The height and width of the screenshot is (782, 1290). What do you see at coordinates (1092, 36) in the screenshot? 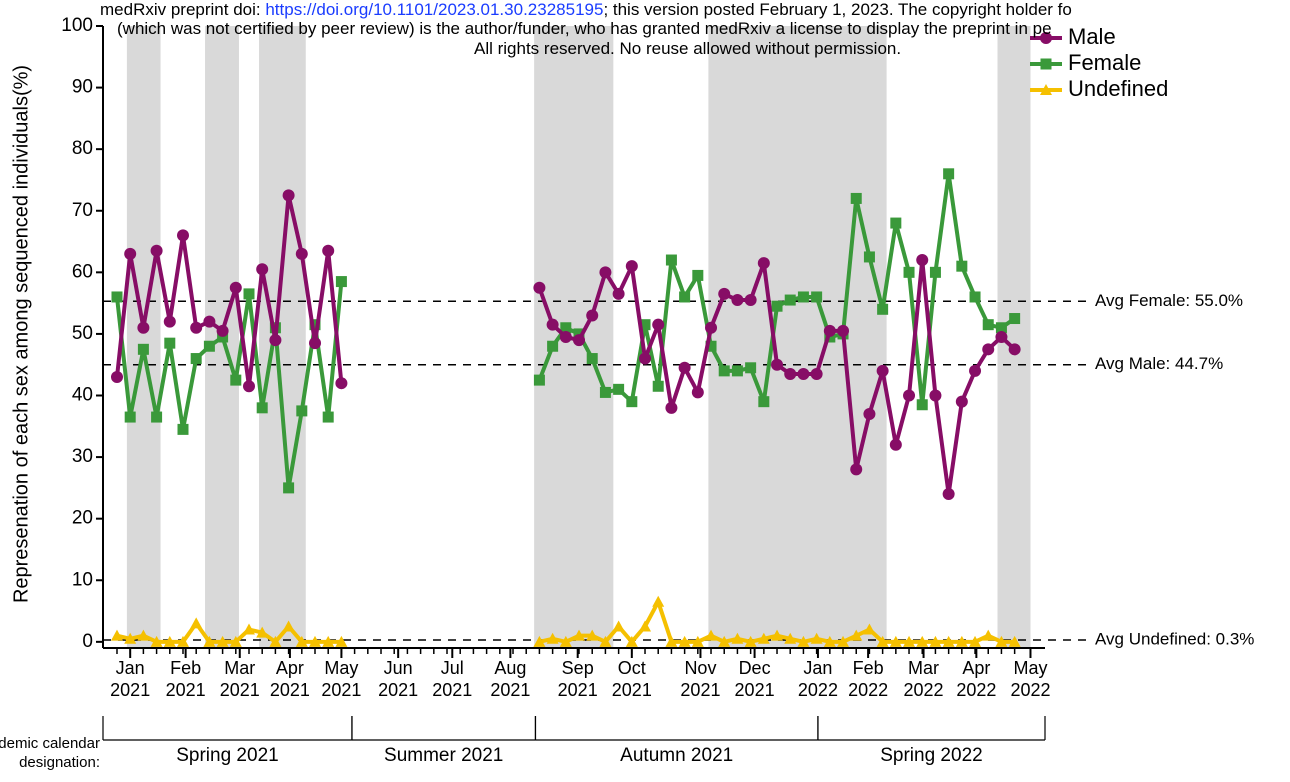
I see `legend-label: Male` at bounding box center [1092, 36].